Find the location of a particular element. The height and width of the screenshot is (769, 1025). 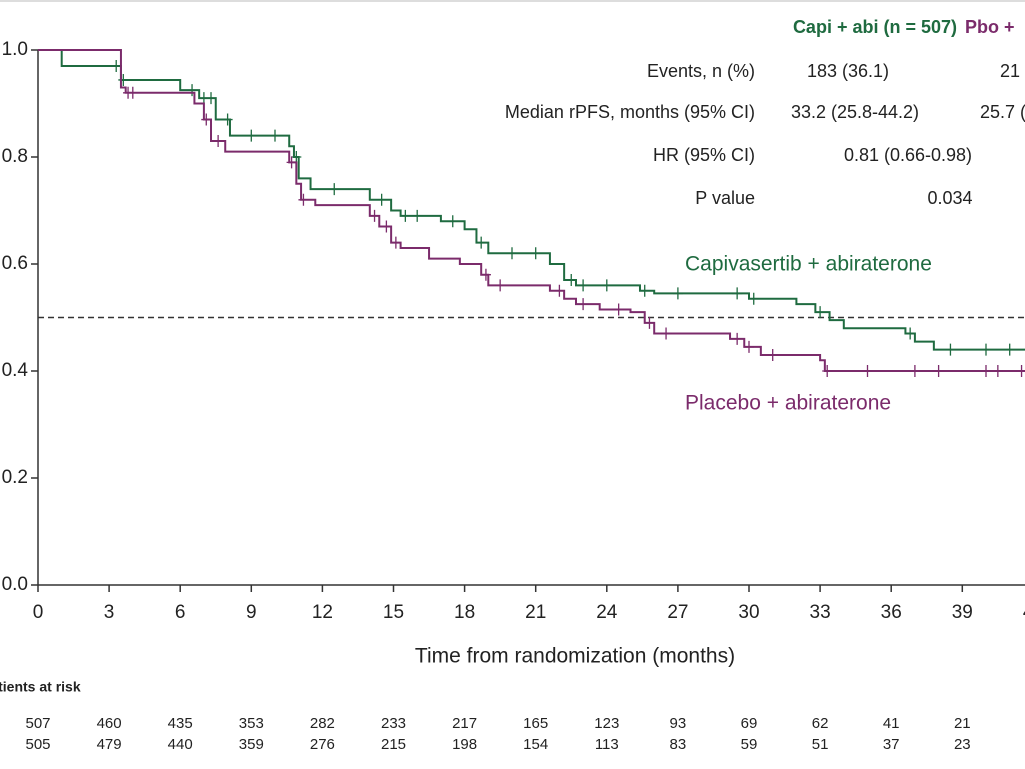

risk-count: 113 is located at coordinates (607, 744).